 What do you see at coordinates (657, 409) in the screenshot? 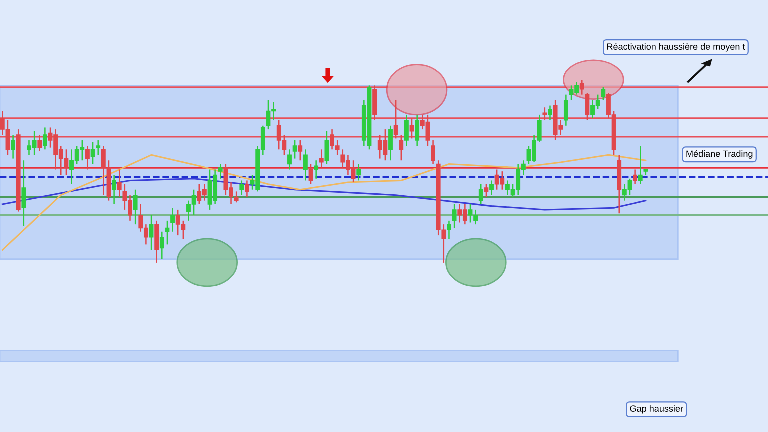
I see `text: Gap haussier` at bounding box center [657, 409].